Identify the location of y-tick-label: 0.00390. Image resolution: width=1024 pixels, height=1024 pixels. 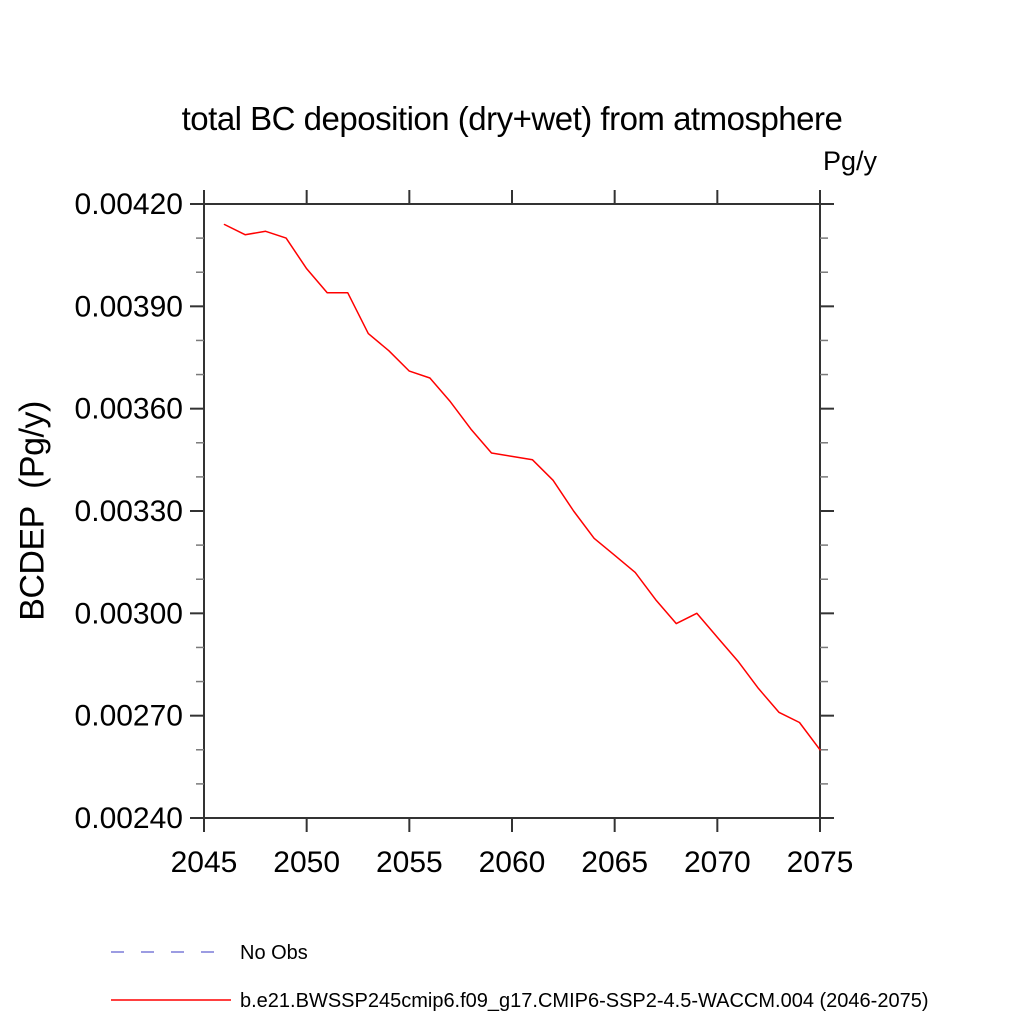
(129, 306).